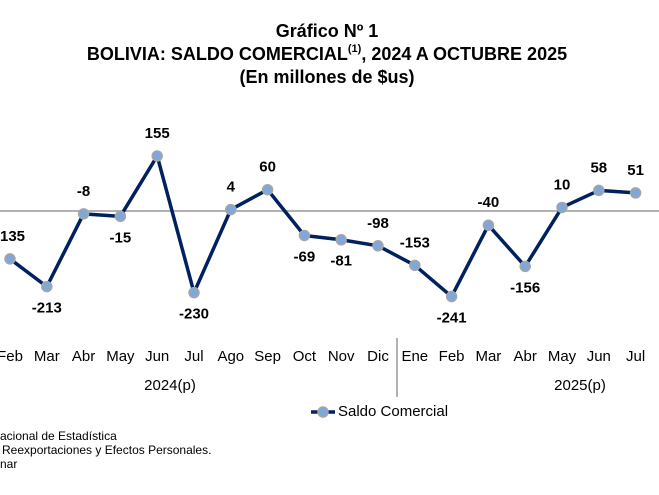  Describe the element at coordinates (598, 167) in the screenshot. I see `data-label: 58` at that location.